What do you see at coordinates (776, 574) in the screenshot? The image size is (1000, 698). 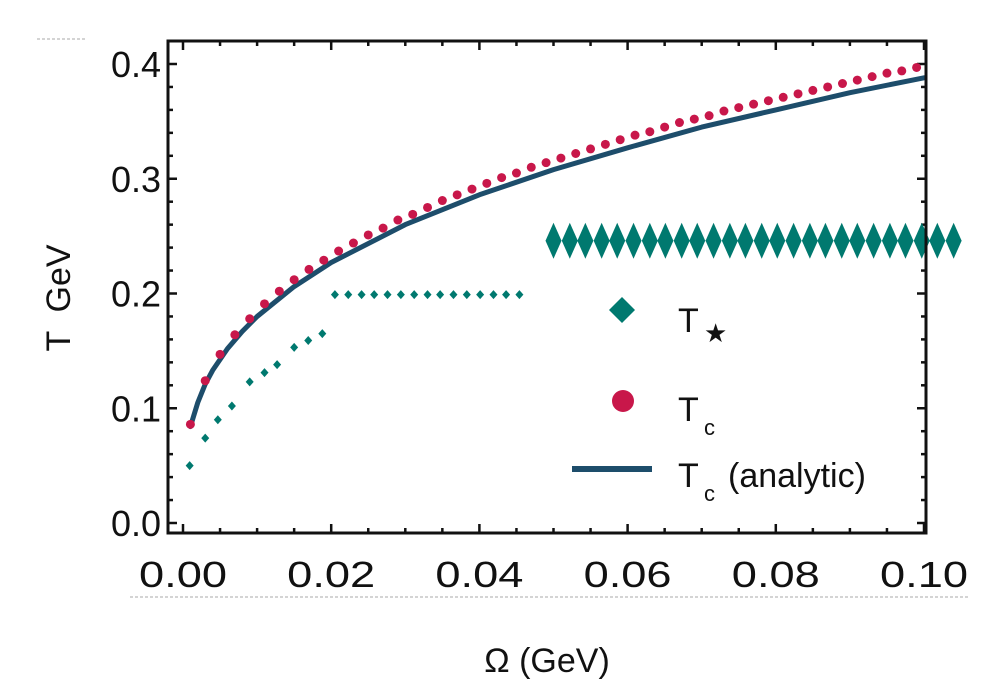 I see `x-tick-label: 0.08` at bounding box center [776, 574].